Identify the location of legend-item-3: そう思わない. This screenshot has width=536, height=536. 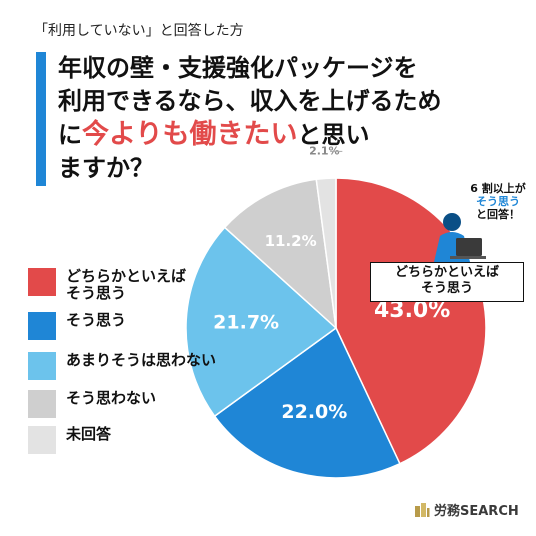
(92, 404).